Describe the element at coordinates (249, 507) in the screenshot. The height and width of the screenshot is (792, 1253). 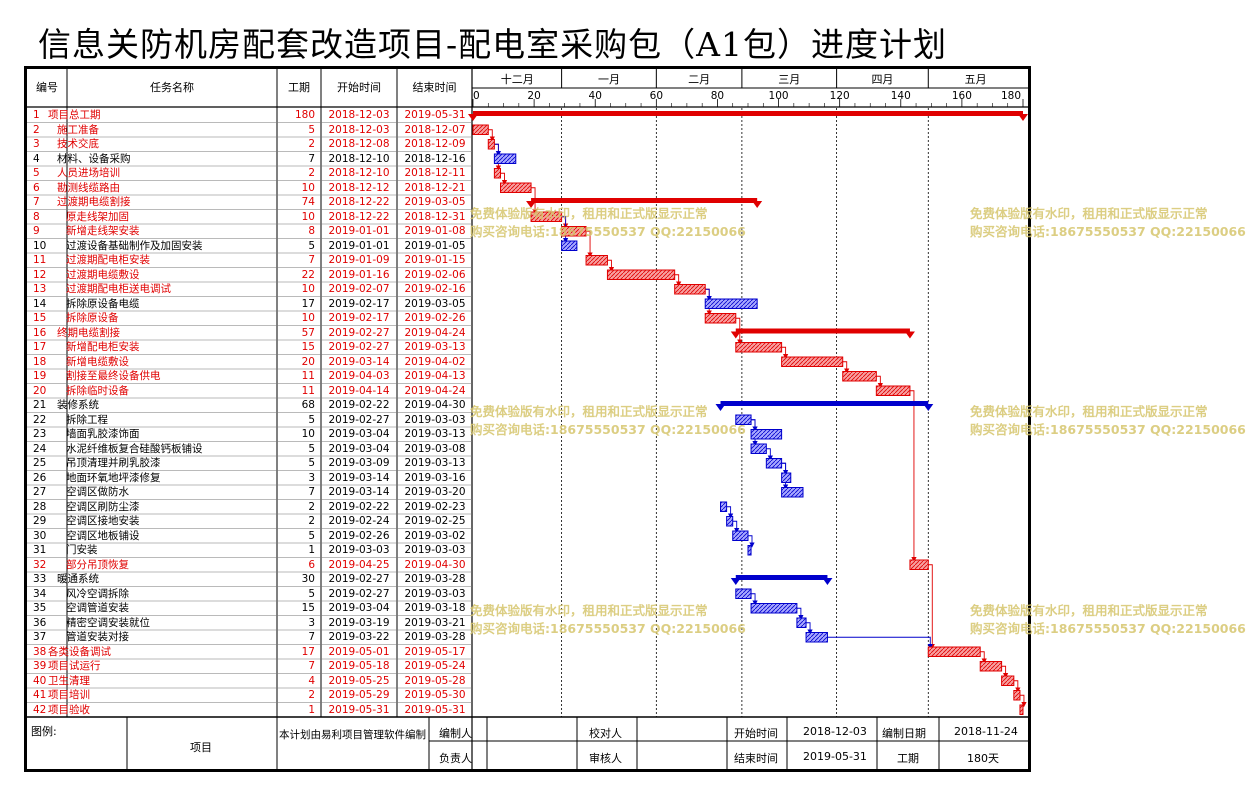
I see `table-row: 28 空调区刷防尘漆 2 2019-02-22 2019-02-23` at that location.